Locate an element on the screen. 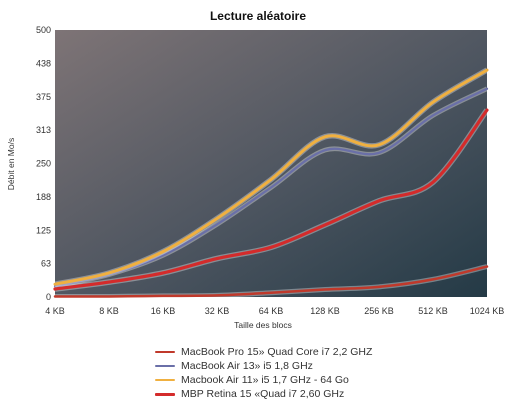  y-tick-label: 0 is located at coordinates (48, 297).